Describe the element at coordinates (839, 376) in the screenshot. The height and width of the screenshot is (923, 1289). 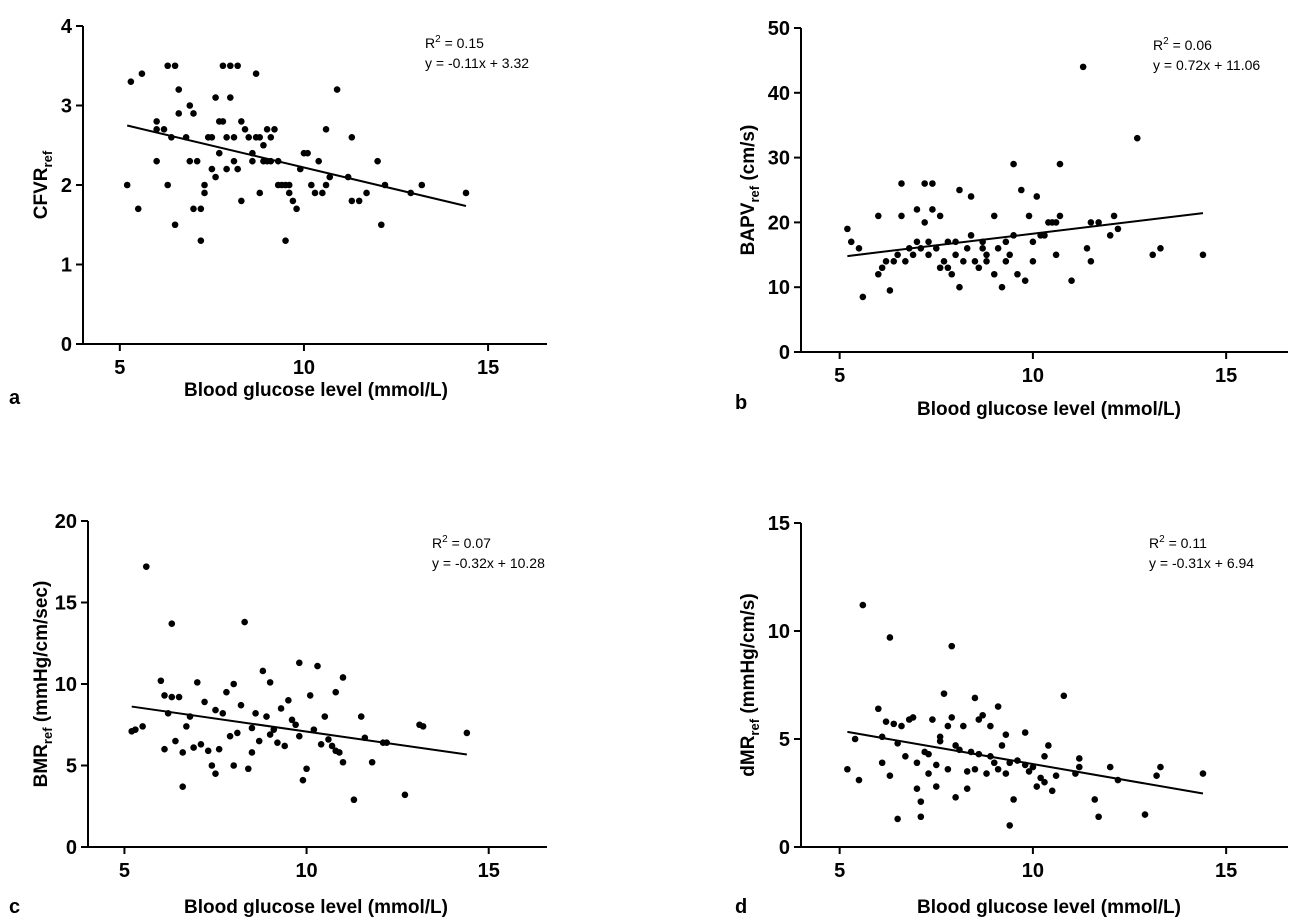
I see `x-tick-label: 5` at that location.